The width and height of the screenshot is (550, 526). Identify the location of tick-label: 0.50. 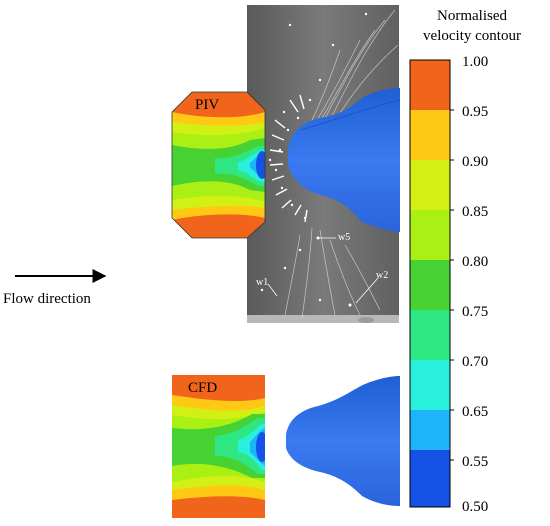
(475, 507).